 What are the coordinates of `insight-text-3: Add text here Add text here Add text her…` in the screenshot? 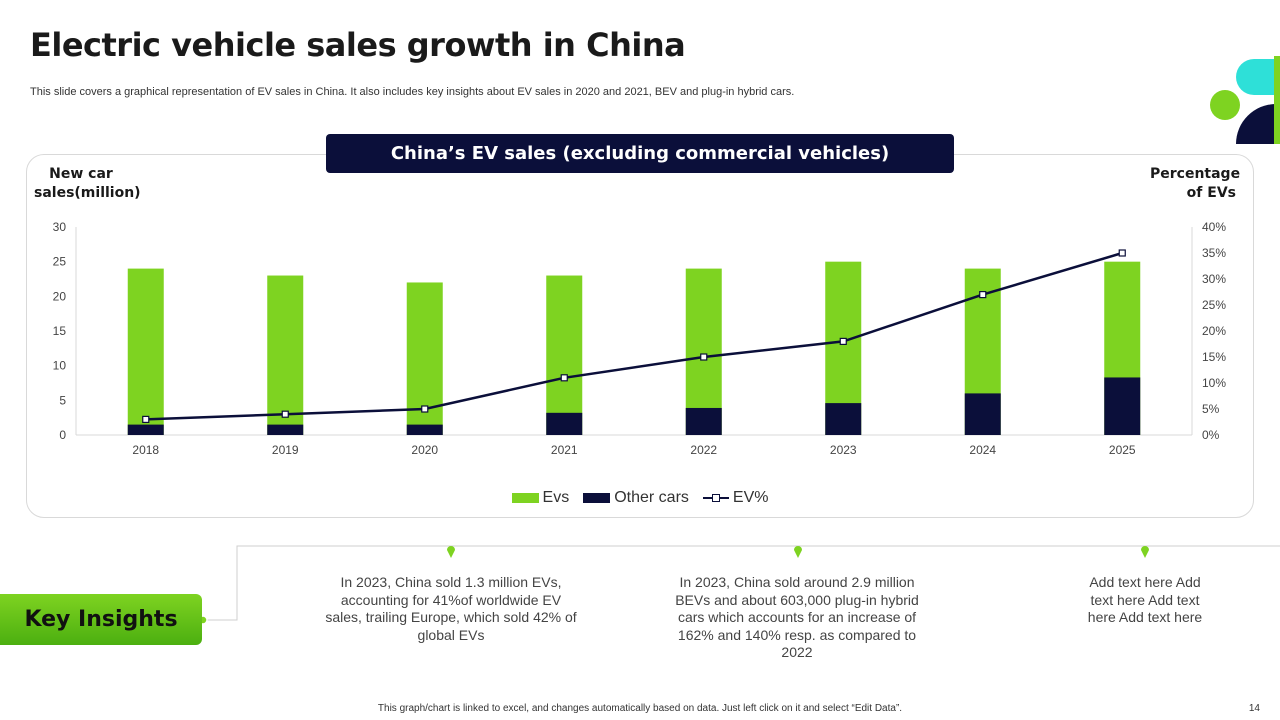 It's located at (1145, 600).